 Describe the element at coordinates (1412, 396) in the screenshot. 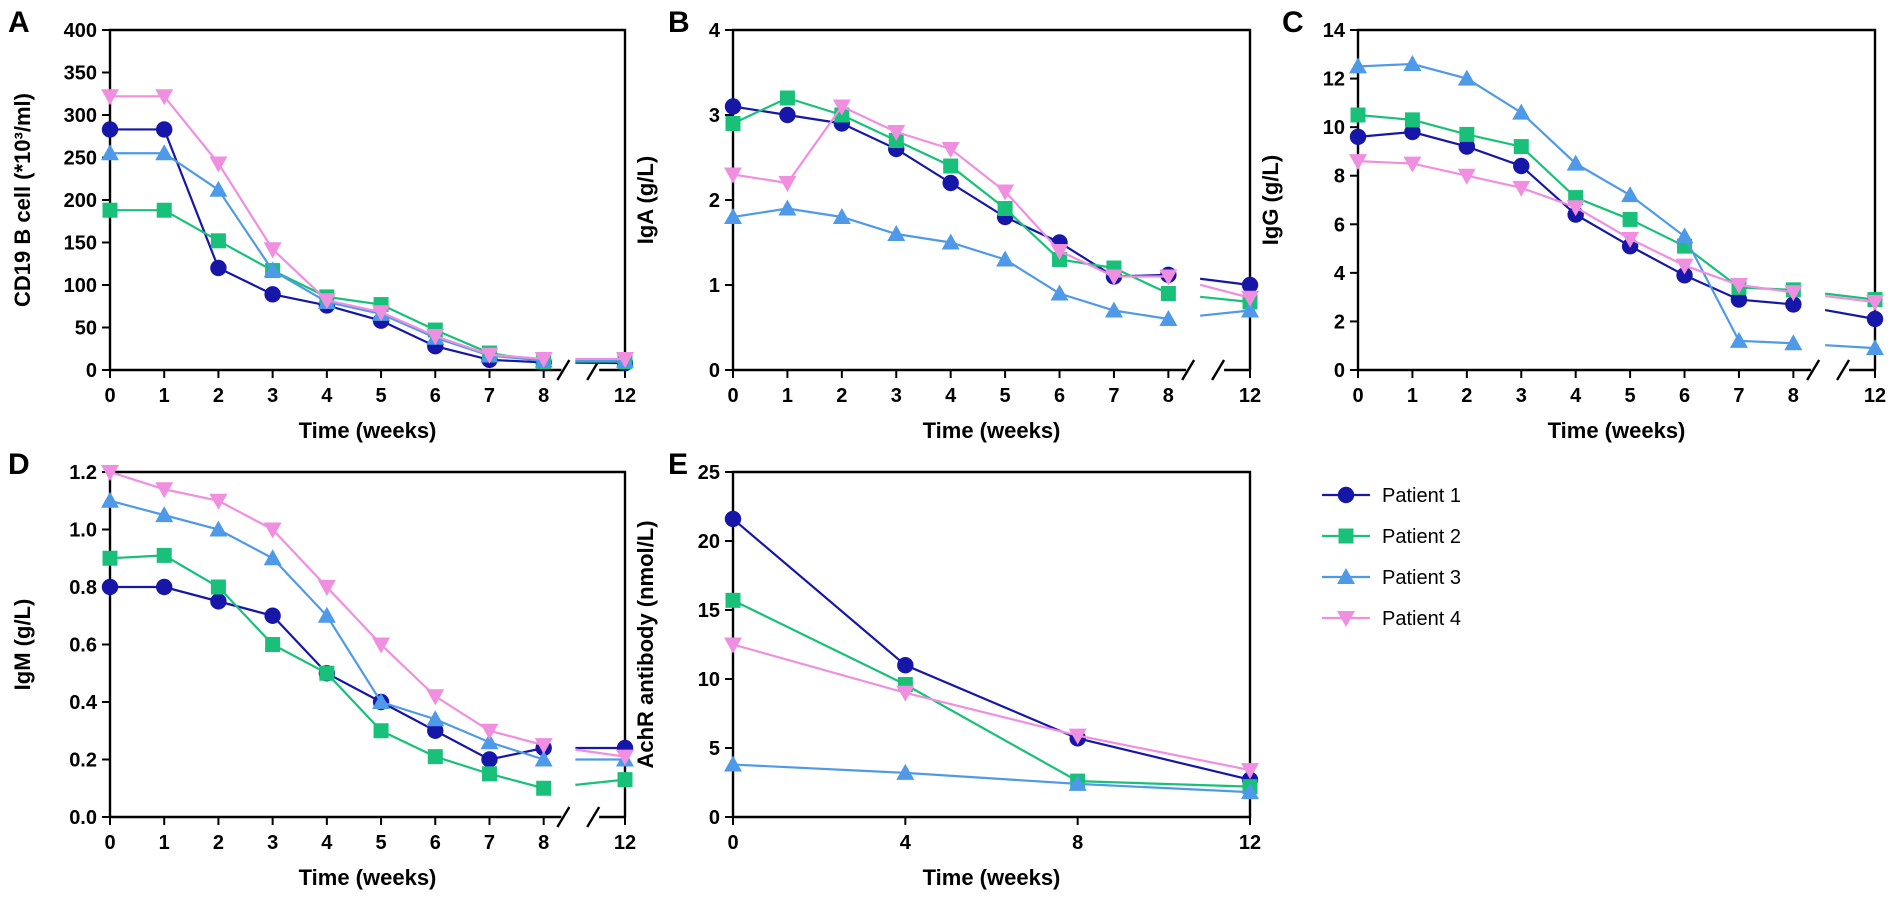

I see `x-tick-label: 1` at that location.